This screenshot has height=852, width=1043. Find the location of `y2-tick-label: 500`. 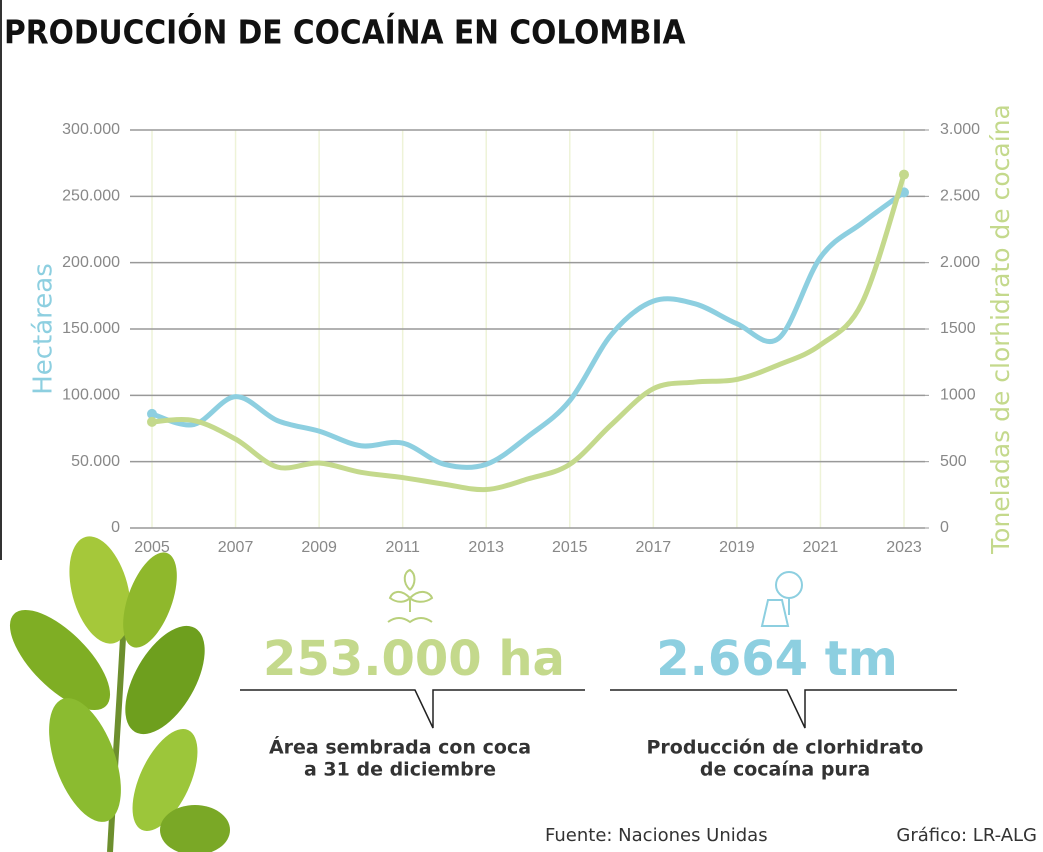

y2-tick-label: 500 is located at coordinates (953, 461).